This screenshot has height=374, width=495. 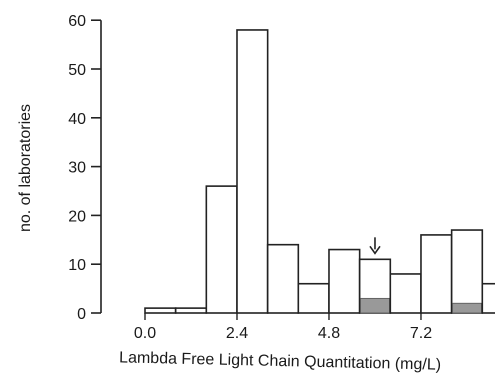 What do you see at coordinates (77, 21) in the screenshot?
I see `y-tick-label: 60` at bounding box center [77, 21].